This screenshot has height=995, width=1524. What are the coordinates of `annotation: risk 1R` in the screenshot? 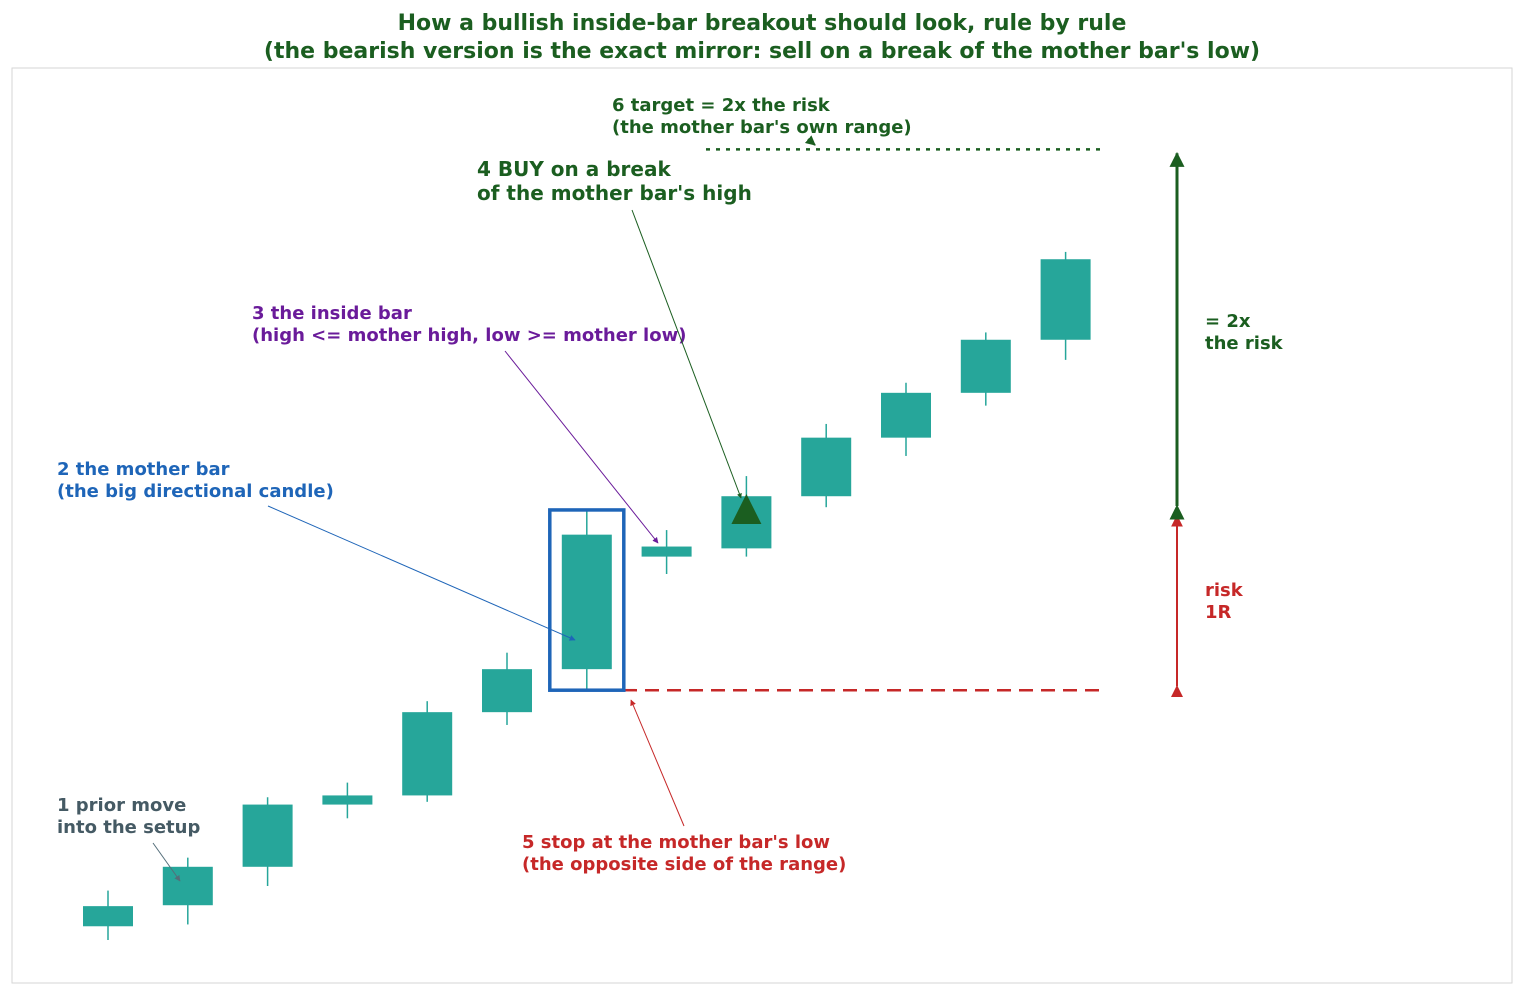 It's located at (1224, 601).